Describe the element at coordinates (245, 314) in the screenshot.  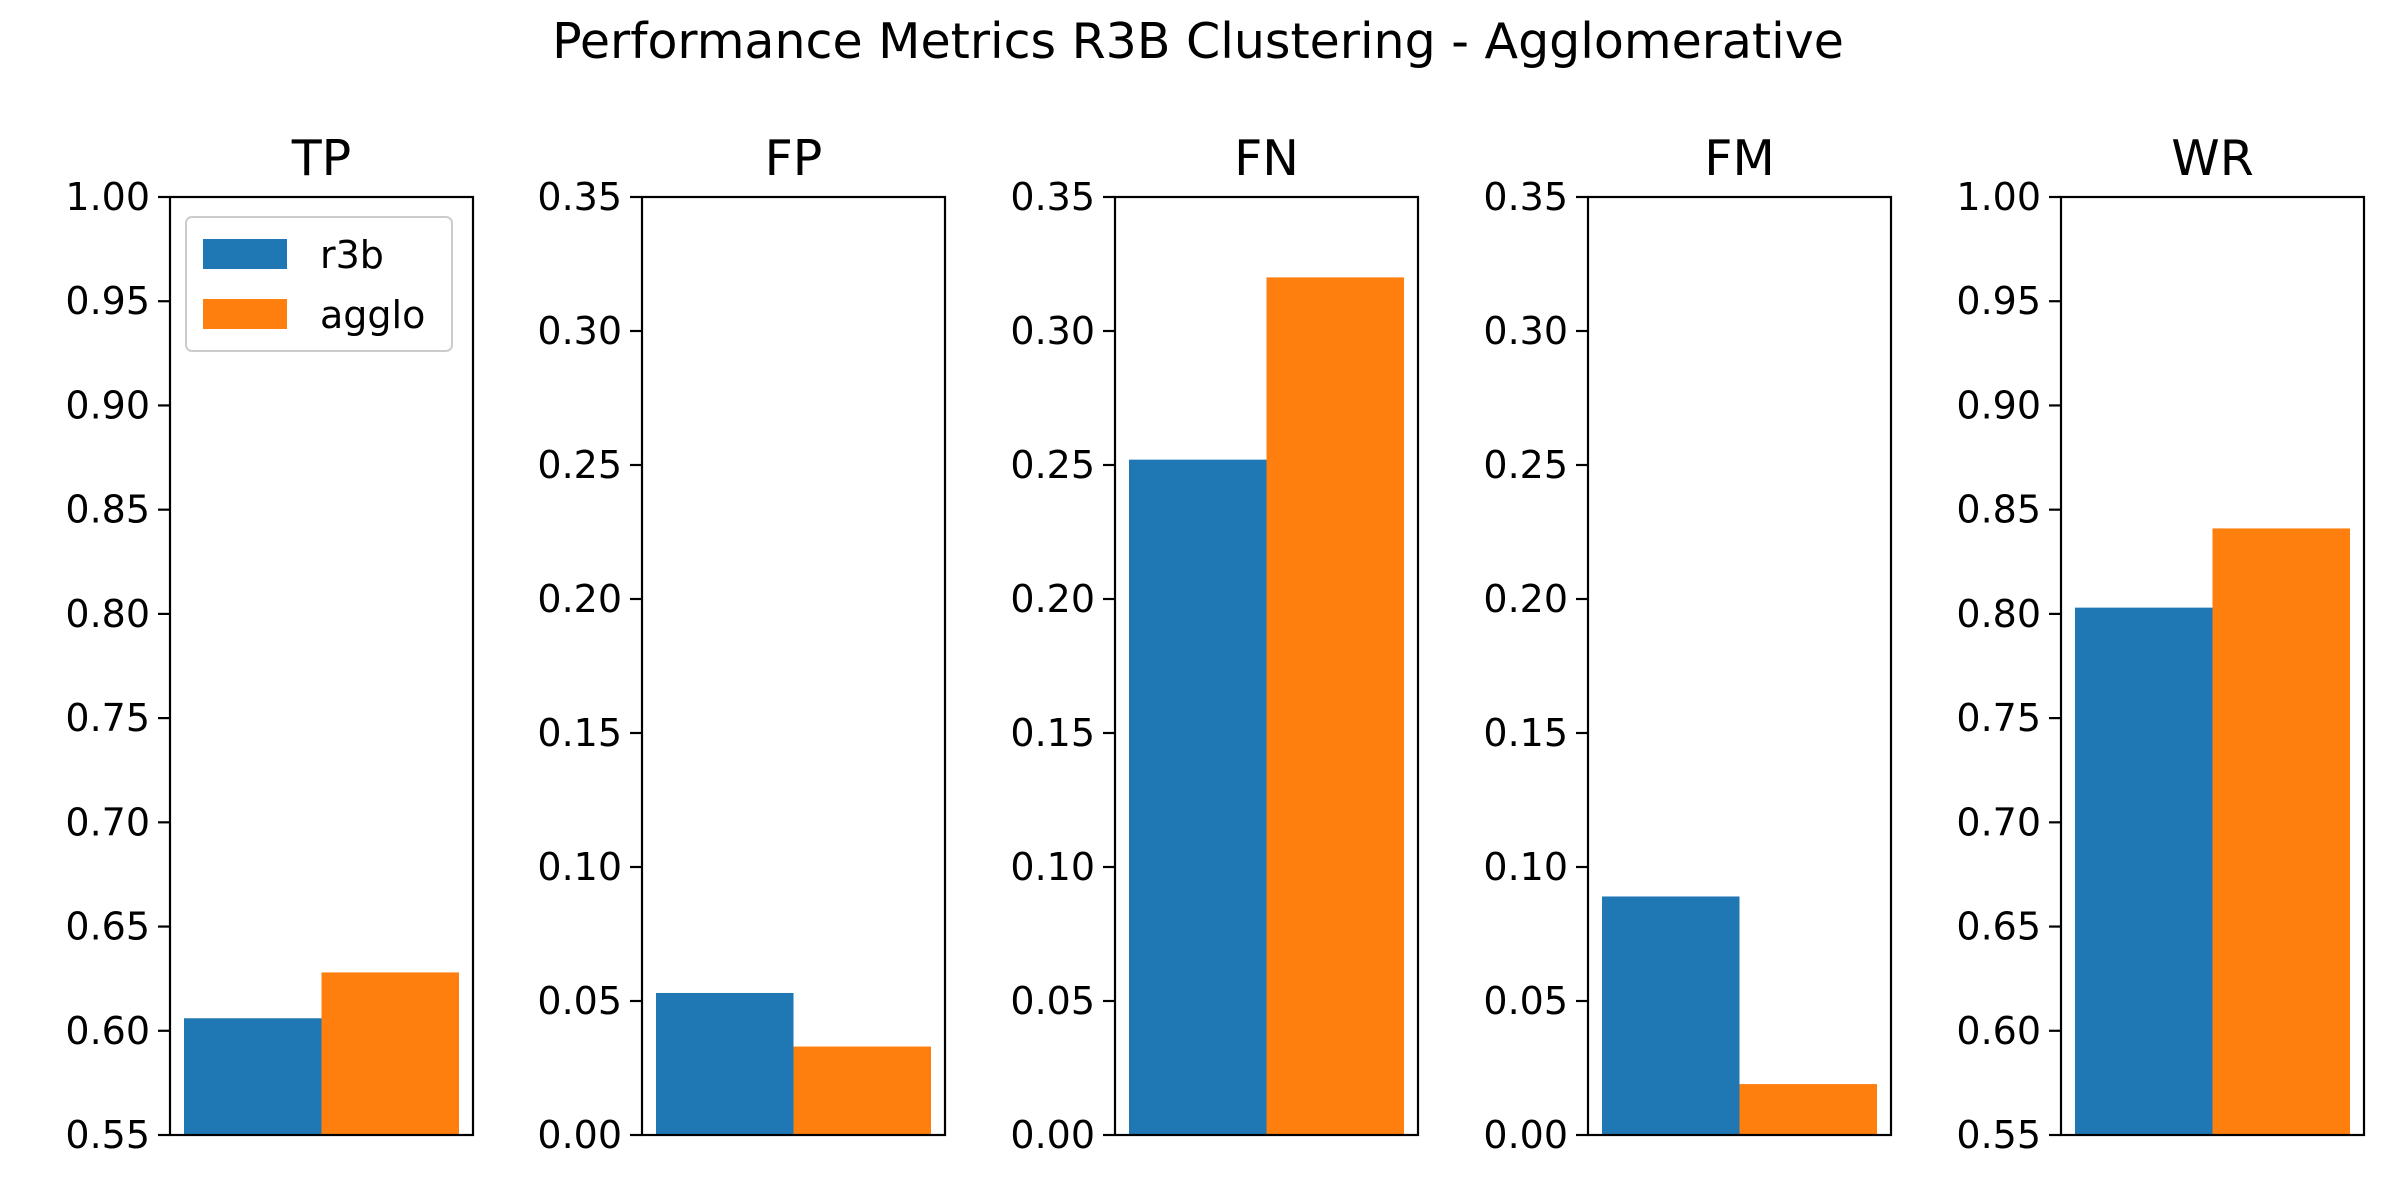
I see `legend-swatch-agglo` at that location.